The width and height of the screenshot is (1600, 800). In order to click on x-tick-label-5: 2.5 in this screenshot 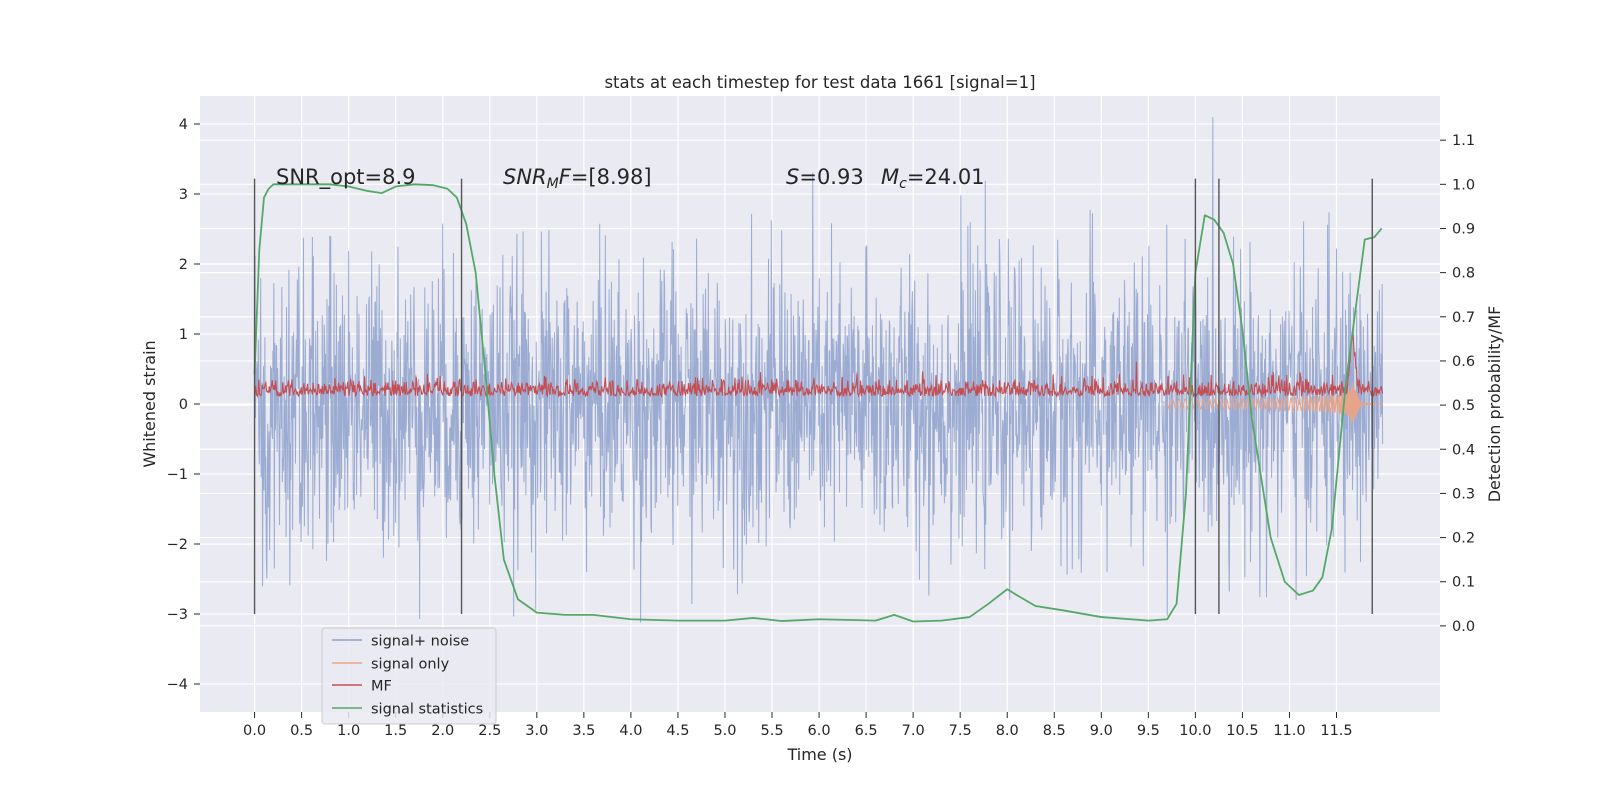, I will do `click(489, 731)`.